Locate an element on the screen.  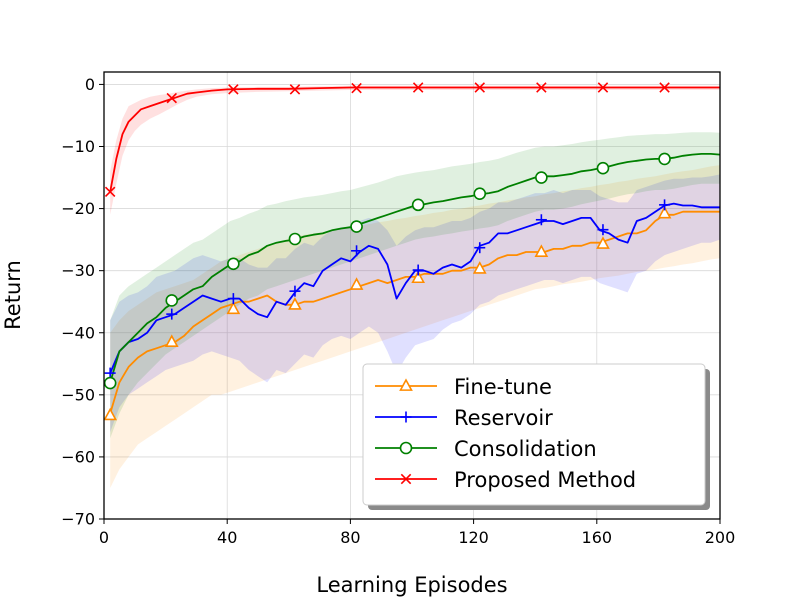
y-tick-label: −30 is located at coordinates (78, 270).